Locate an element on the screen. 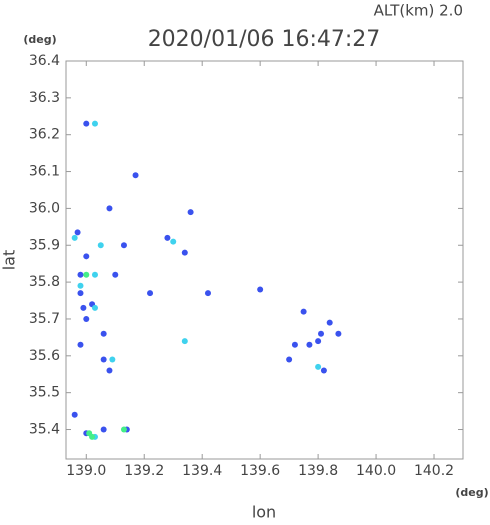  y-tick-label: 36.1 is located at coordinates (44, 172).